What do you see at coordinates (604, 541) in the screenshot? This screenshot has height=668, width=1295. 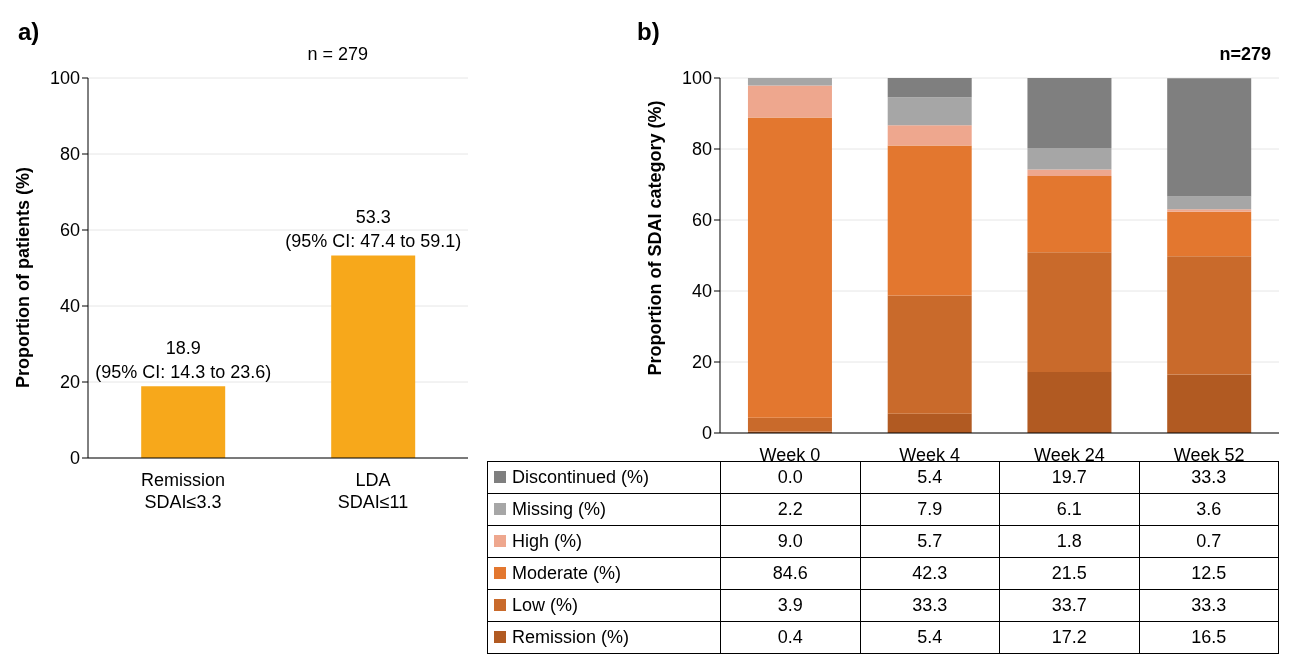 I see `legend-label: High (%)` at bounding box center [604, 541].